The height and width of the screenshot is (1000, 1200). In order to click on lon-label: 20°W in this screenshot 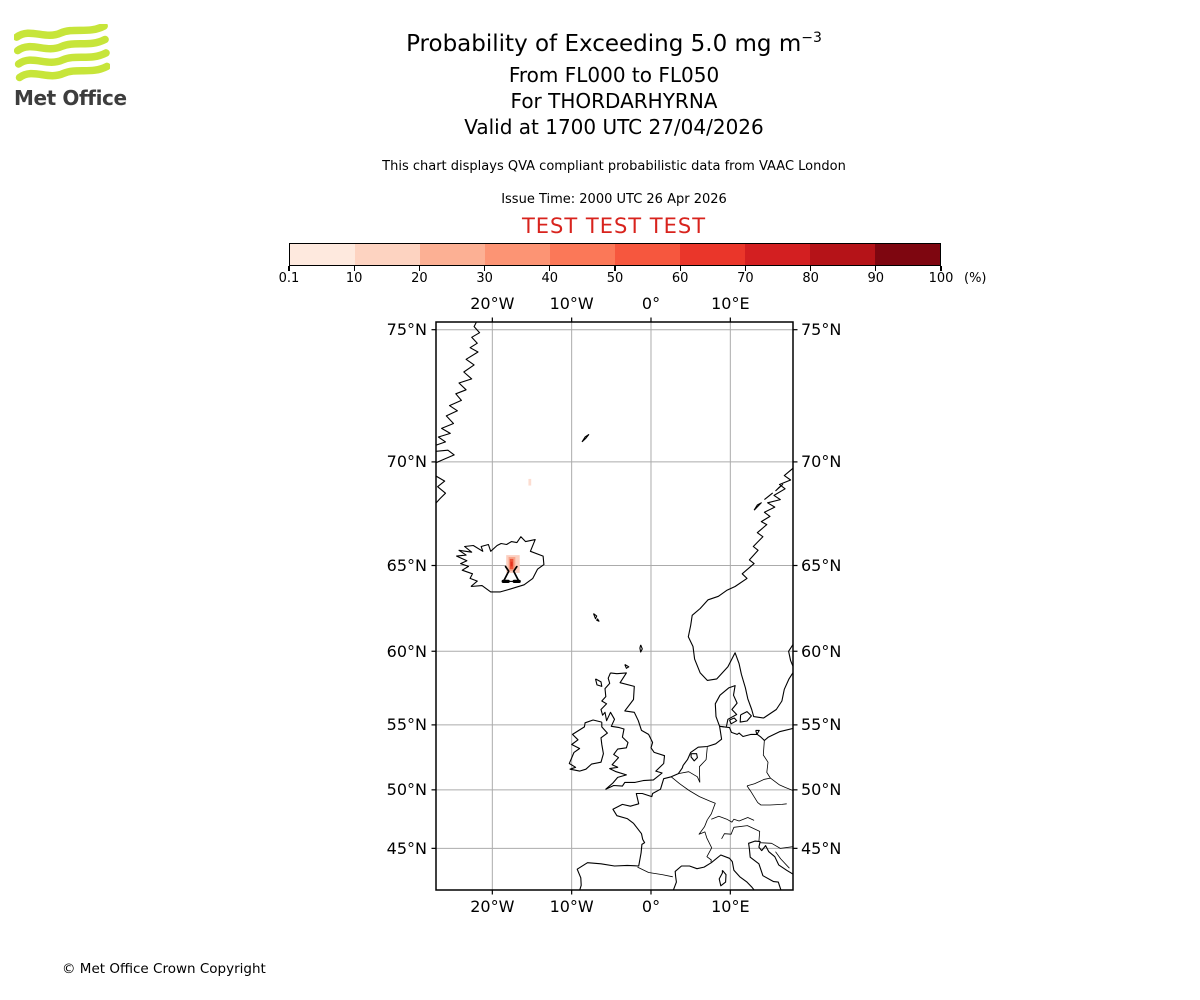, I will do `click(492, 303)`.